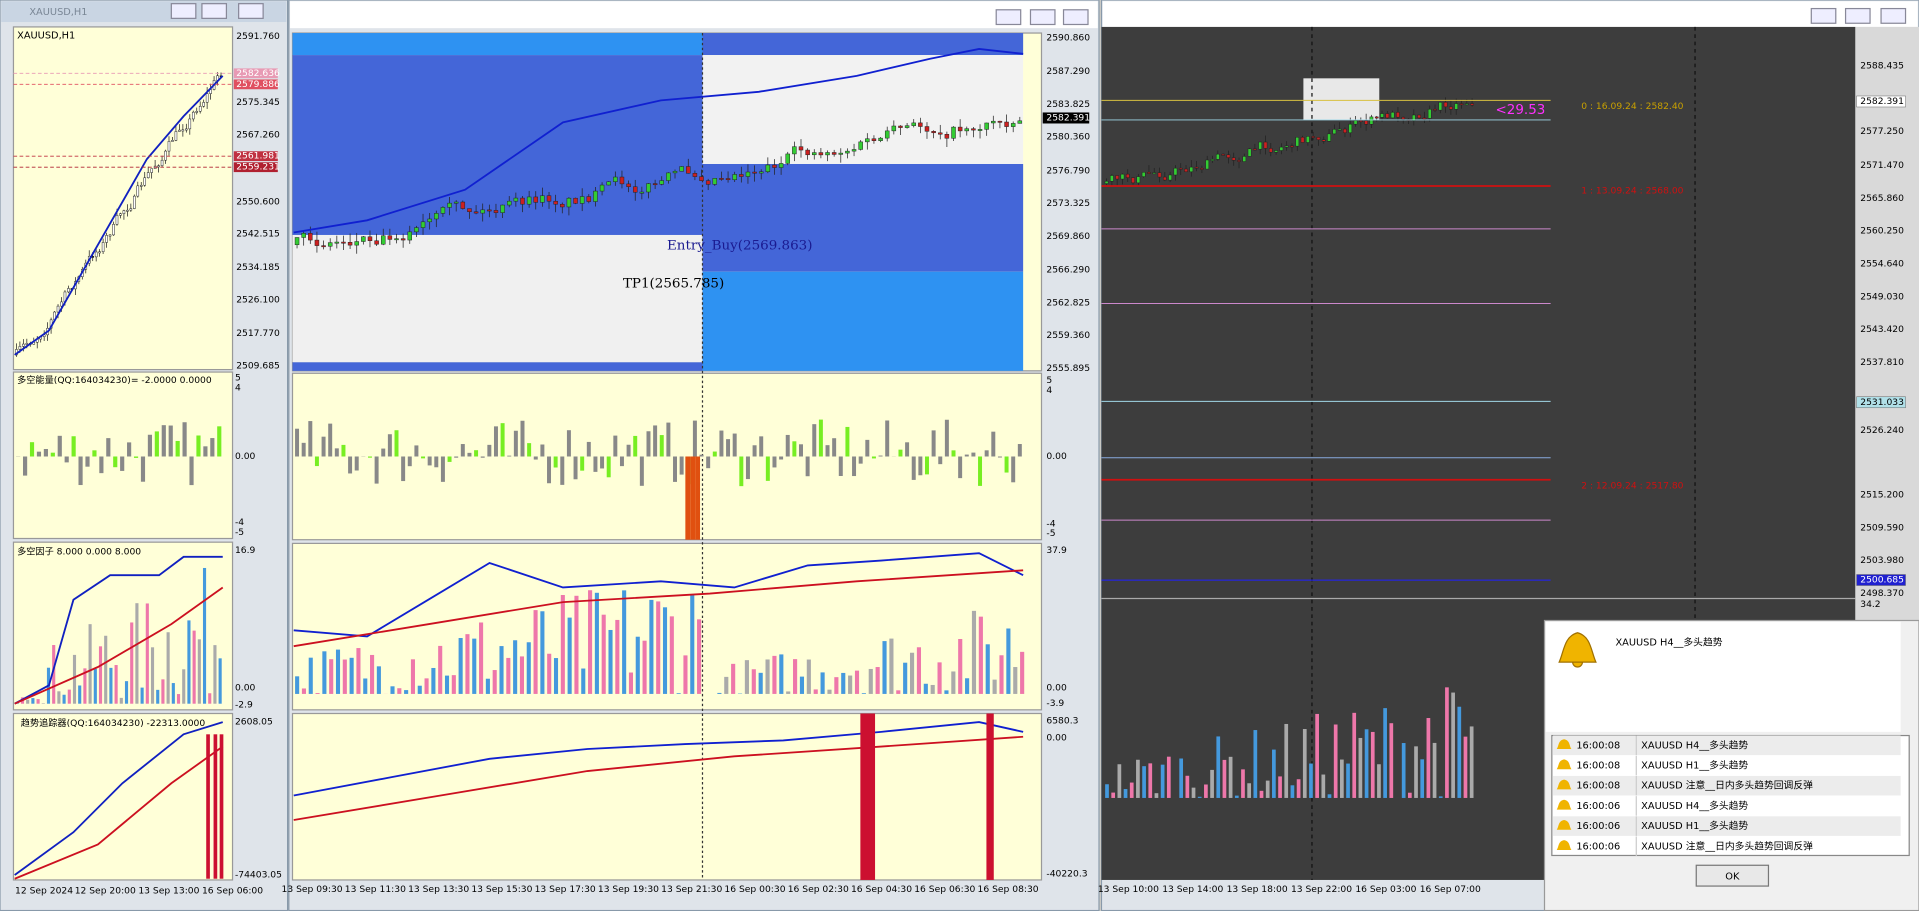  I want to click on axis-label: 6580.3, so click(1062, 720).